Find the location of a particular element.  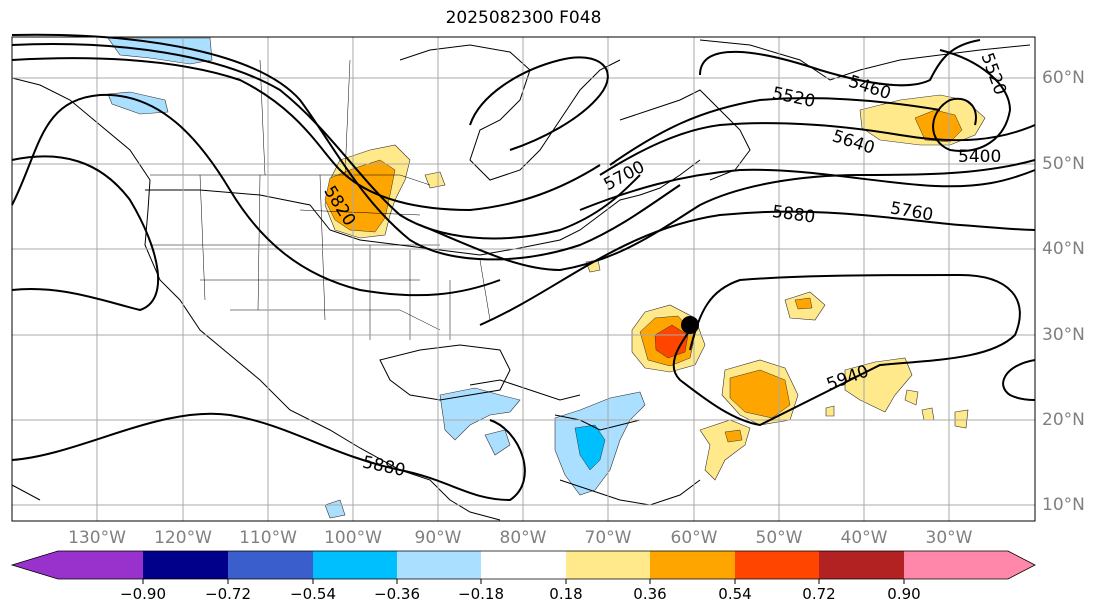

colorbar-tick-label: 0.72 is located at coordinates (819, 594).